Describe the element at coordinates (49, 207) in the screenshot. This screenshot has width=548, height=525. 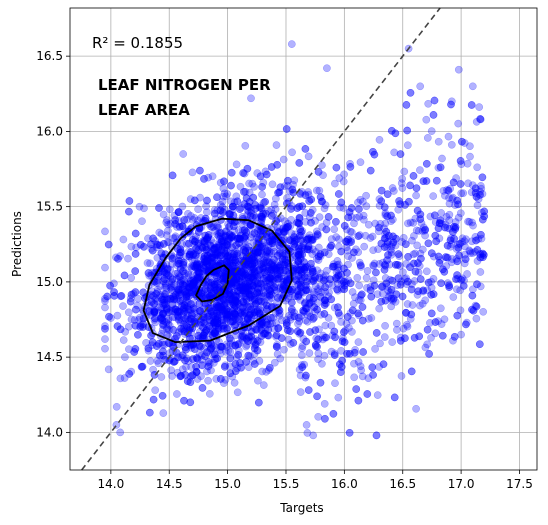
I see `y-tick-label: 15.5` at that location.